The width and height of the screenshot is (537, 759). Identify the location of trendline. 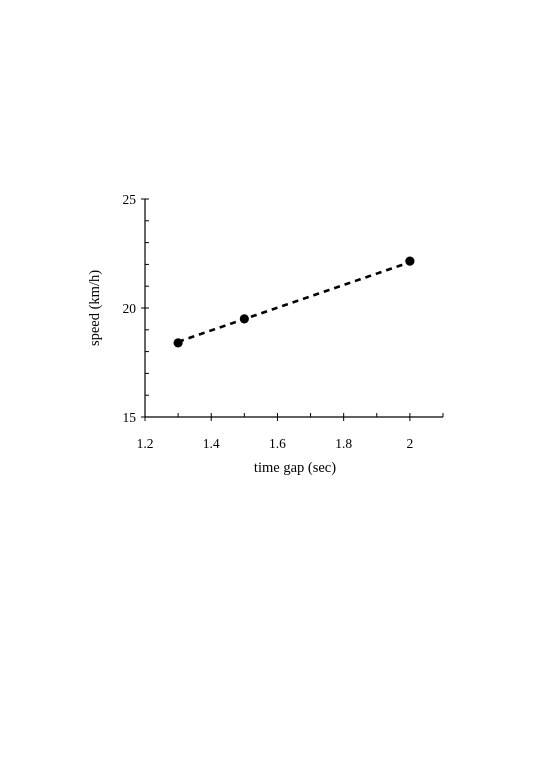
(294, 302).